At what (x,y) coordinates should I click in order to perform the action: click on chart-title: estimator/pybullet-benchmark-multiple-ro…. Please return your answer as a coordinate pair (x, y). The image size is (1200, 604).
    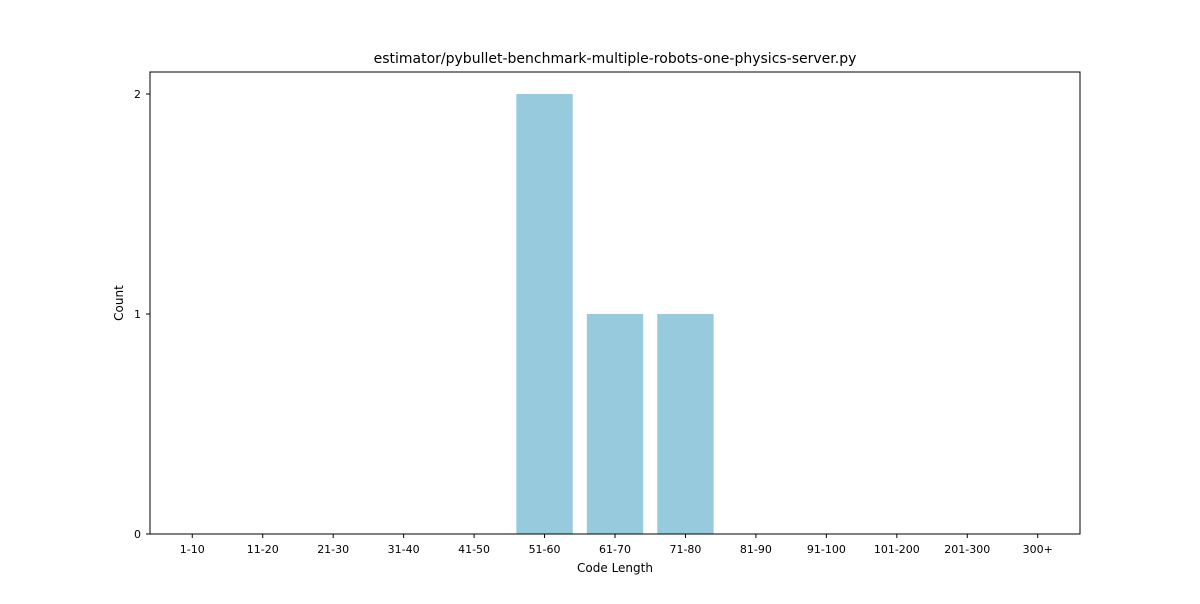
    Looking at the image, I should click on (615, 59).